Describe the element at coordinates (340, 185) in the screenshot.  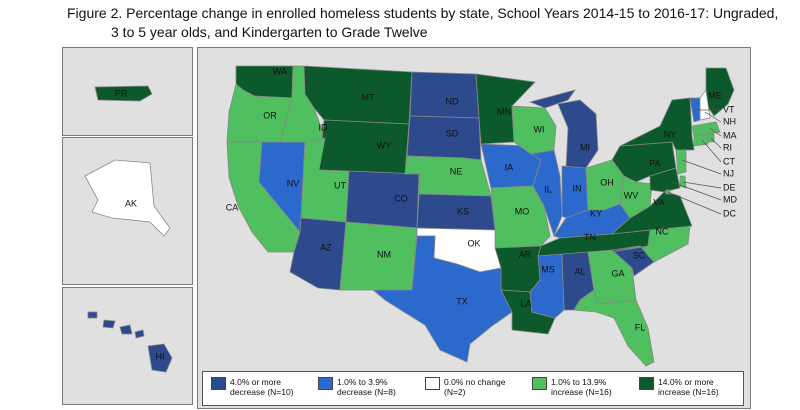
I see `state-label-ut: UT` at that location.